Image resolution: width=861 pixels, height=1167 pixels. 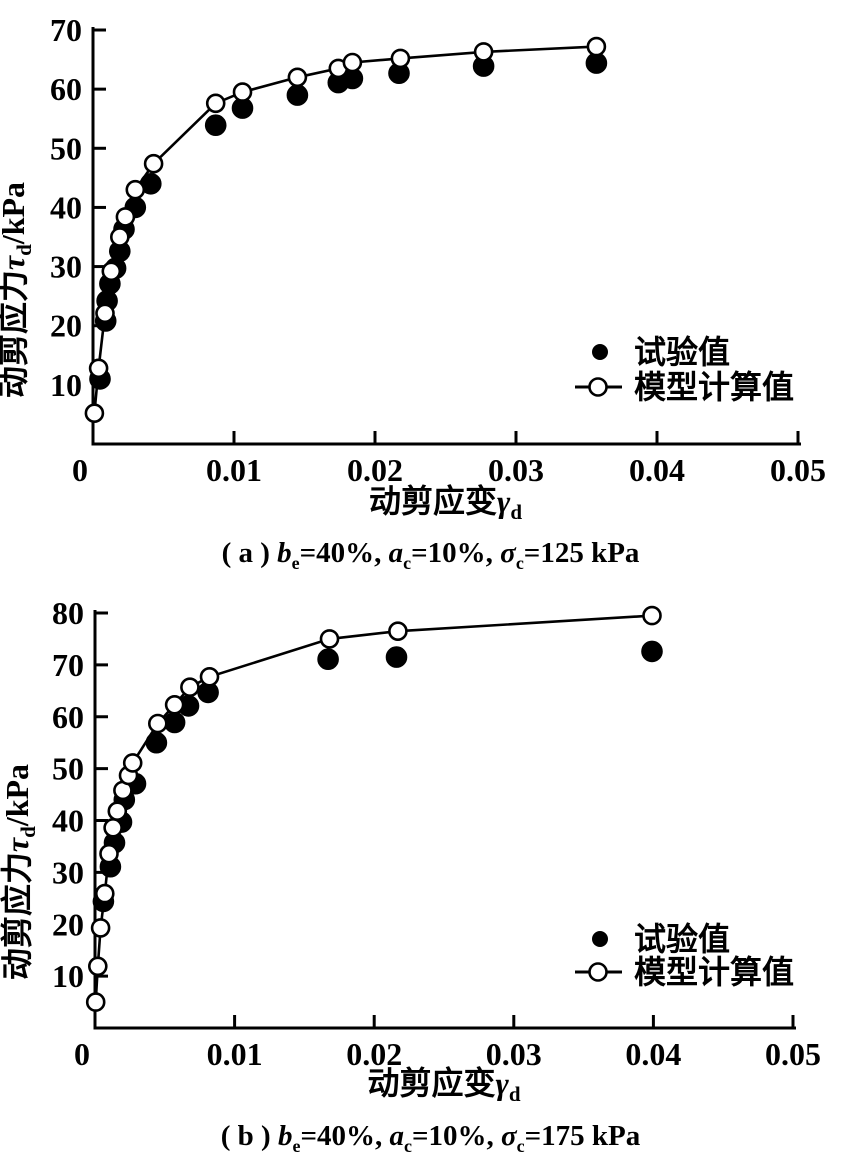 I want to click on caption-segment: =125 kPa, so click(x=581, y=553).